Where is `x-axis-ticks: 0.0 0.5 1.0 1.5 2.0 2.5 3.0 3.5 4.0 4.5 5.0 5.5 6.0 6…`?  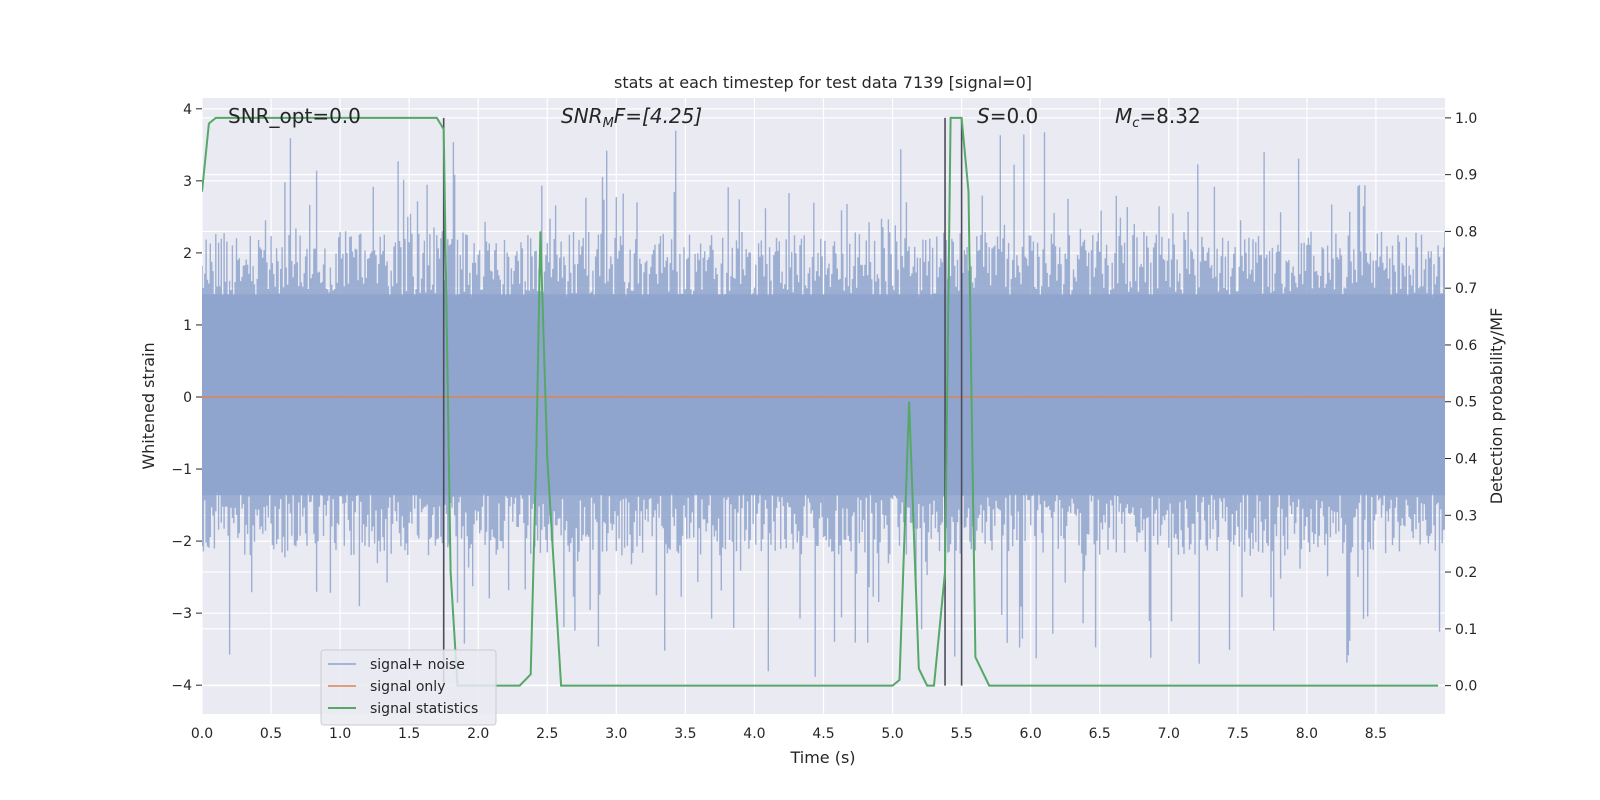
x-axis-ticks: 0.0 0.5 1.0 1.5 2.0 2.5 3.0 3.5 4.0 4.5 5.0 5.5 6.0 6… is located at coordinates (789, 734).